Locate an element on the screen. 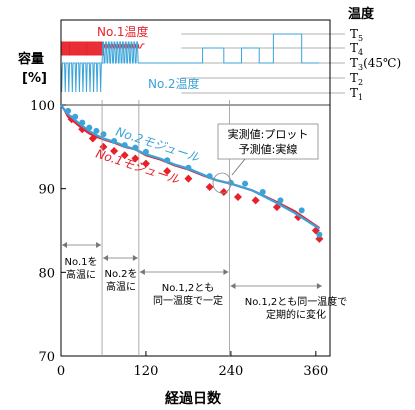 This screenshot has height=410, width=415. phase1-line2: 高温に is located at coordinates (81, 274).